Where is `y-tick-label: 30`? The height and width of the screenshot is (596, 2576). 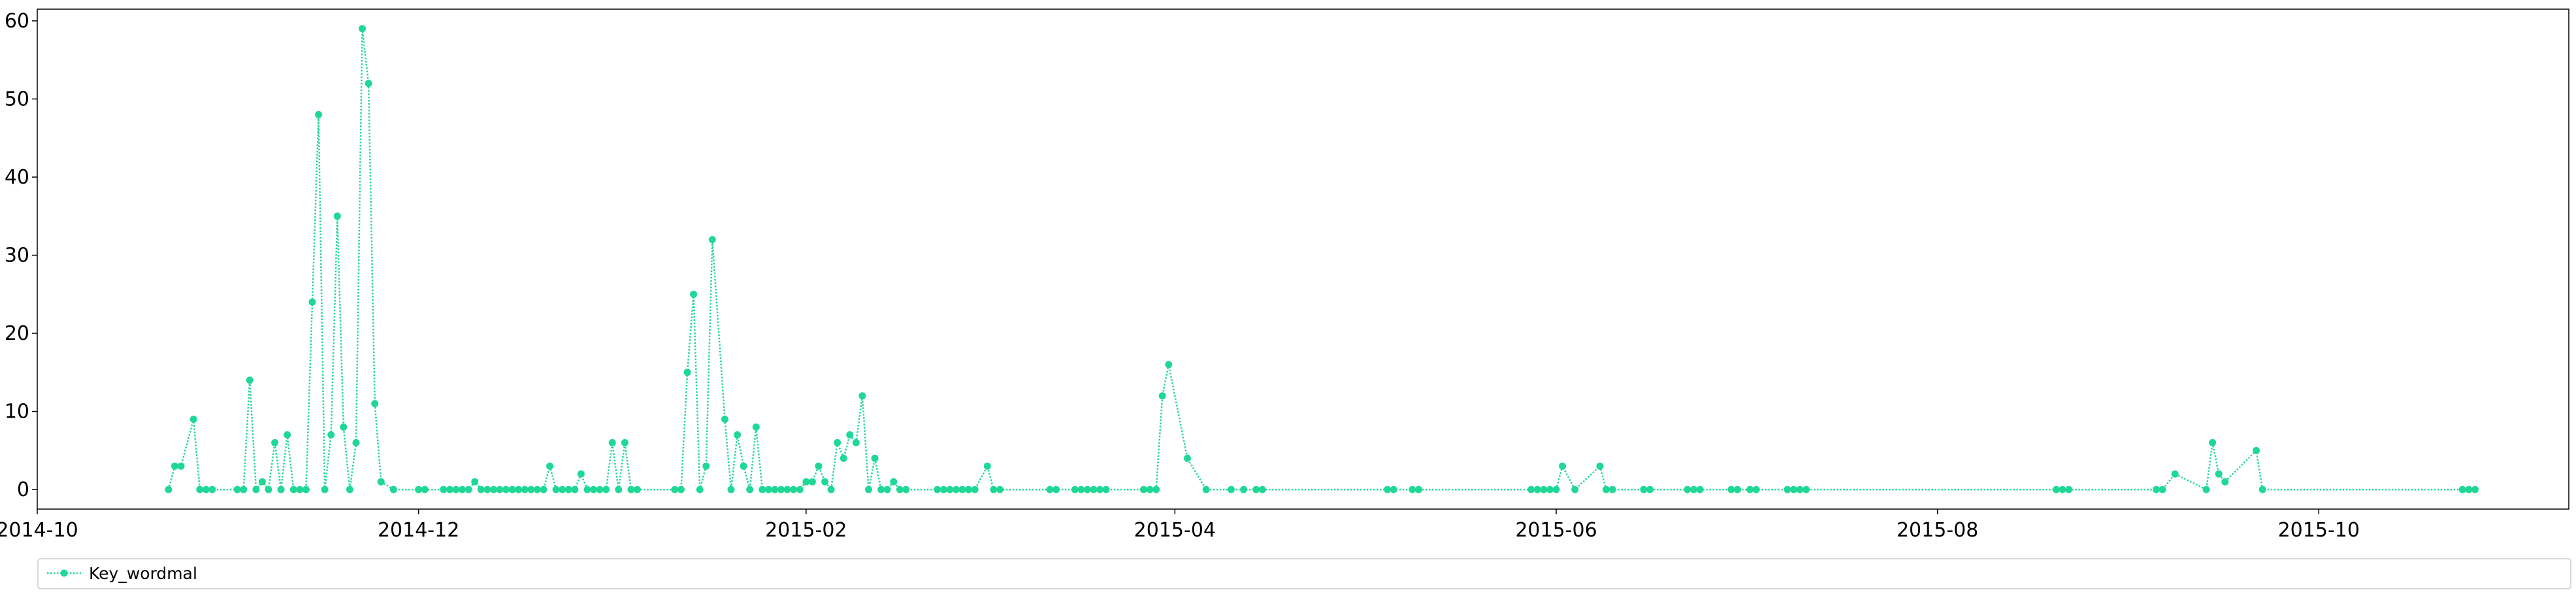
y-tick-label: 30 is located at coordinates (17, 255).